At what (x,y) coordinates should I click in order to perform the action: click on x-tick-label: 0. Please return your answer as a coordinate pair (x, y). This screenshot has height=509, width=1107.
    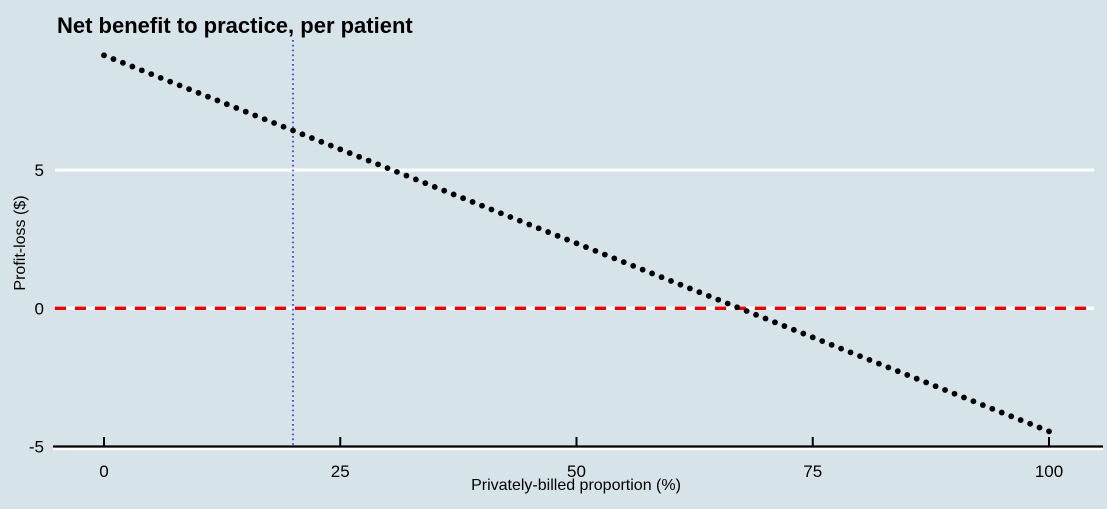
    Looking at the image, I should click on (103, 471).